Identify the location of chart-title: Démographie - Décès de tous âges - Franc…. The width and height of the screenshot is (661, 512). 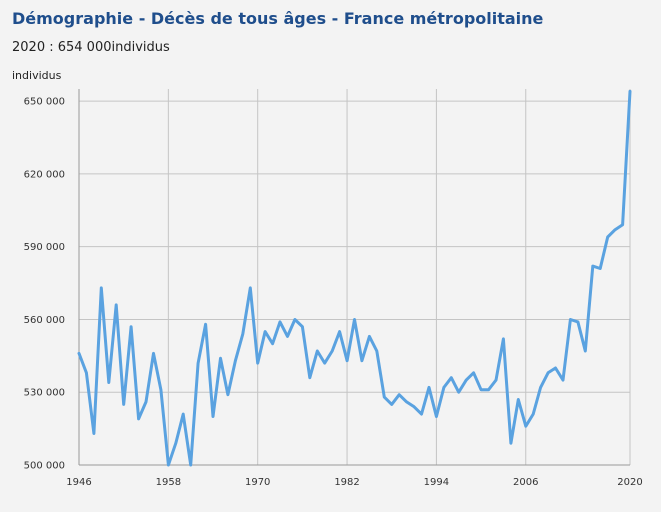
(278, 18).